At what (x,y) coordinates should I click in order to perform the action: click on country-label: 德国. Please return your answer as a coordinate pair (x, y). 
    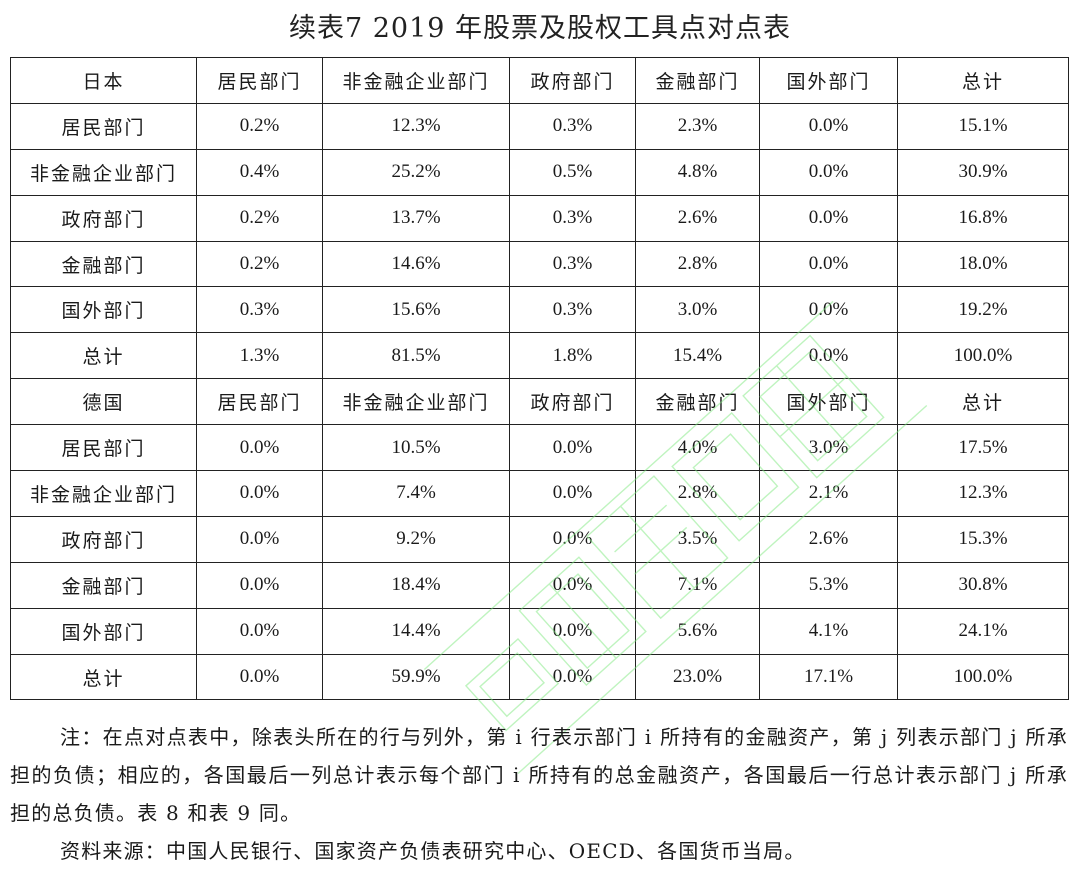
    Looking at the image, I should click on (103, 402).